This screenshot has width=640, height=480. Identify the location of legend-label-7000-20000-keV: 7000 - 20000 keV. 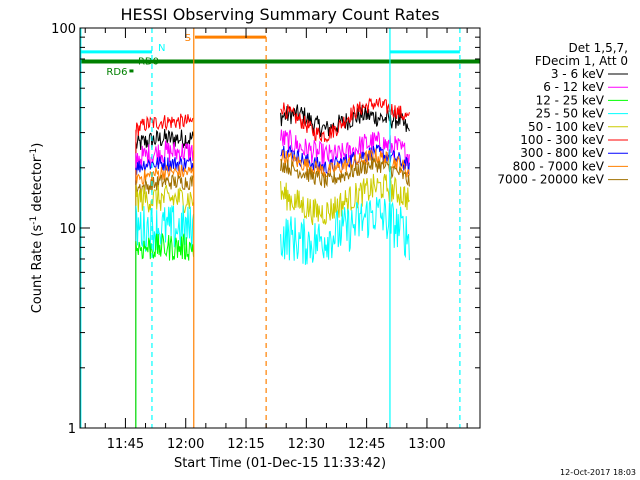
(550, 180).